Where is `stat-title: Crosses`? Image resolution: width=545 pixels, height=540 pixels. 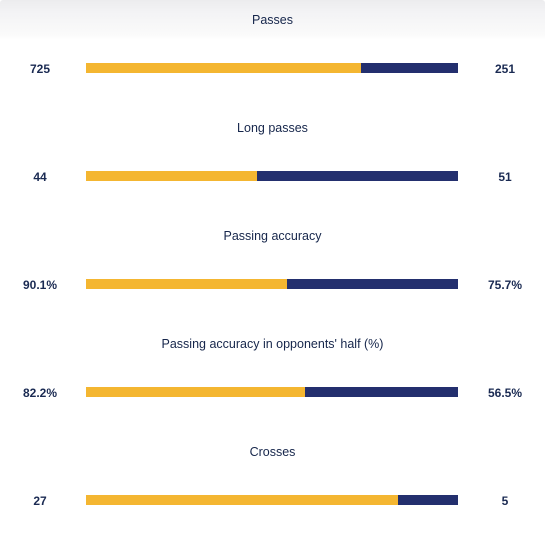 stat-title: Crosses is located at coordinates (272, 452).